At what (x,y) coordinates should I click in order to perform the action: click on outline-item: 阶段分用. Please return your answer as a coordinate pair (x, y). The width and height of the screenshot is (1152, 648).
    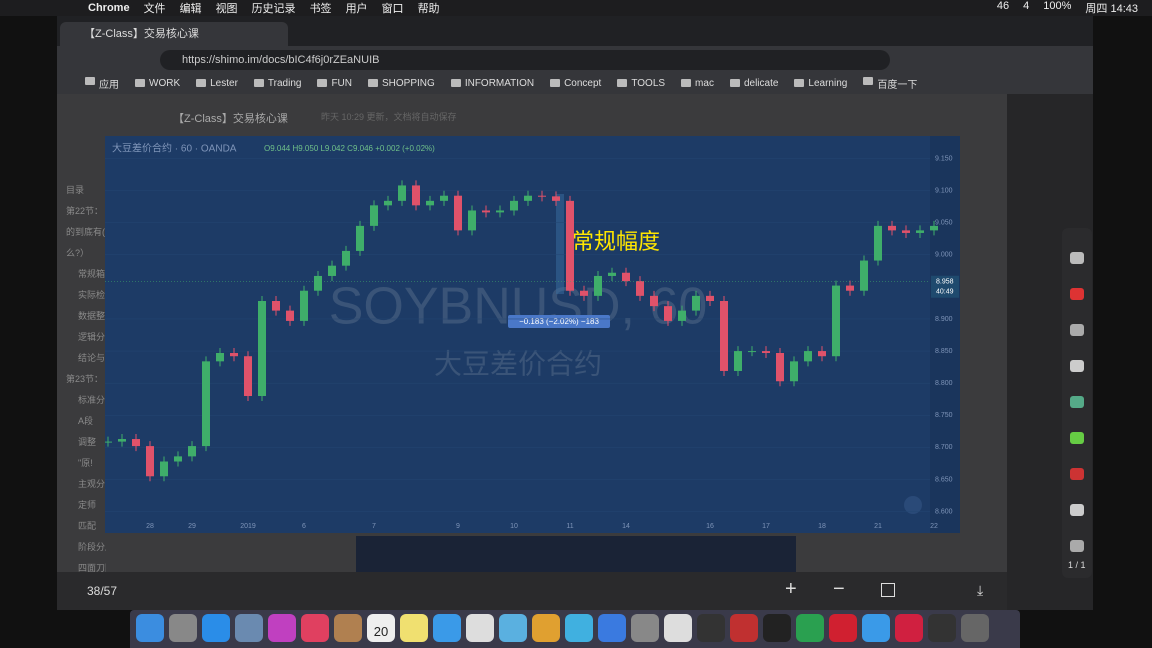
    Looking at the image, I should click on (92, 547).